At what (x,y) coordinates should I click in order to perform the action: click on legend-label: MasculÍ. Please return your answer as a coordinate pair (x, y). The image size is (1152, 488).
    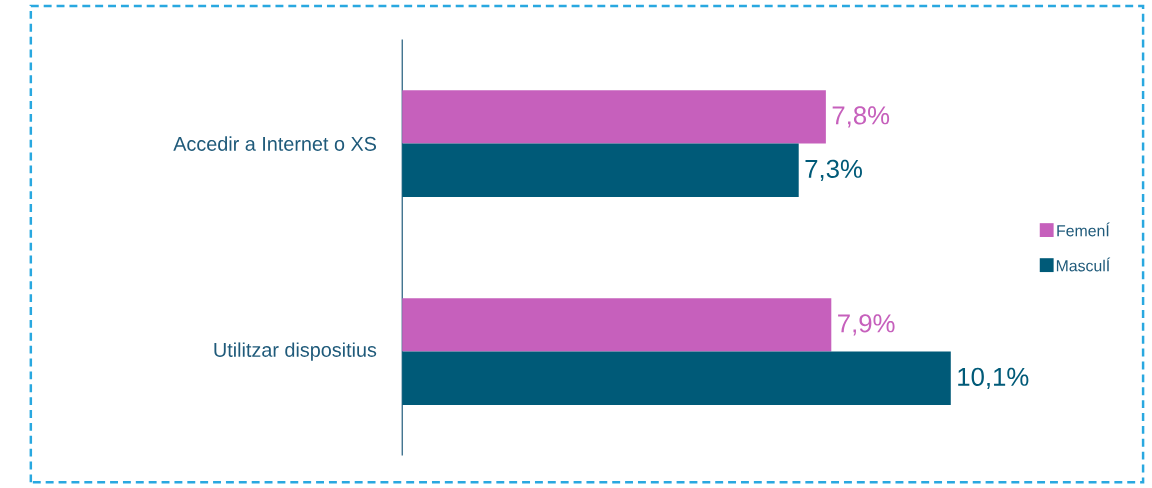
    Looking at the image, I should click on (1083, 264).